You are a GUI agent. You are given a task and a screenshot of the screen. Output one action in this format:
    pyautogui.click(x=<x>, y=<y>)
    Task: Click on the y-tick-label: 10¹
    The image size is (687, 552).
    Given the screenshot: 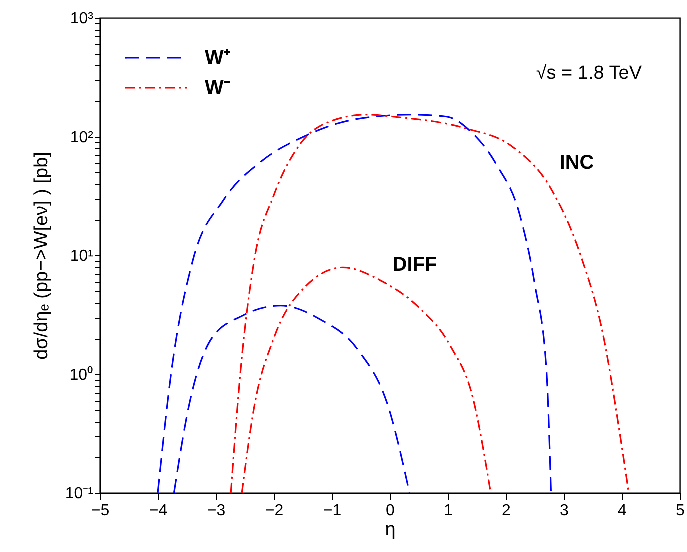 What is the action you would take?
    pyautogui.click(x=82, y=256)
    